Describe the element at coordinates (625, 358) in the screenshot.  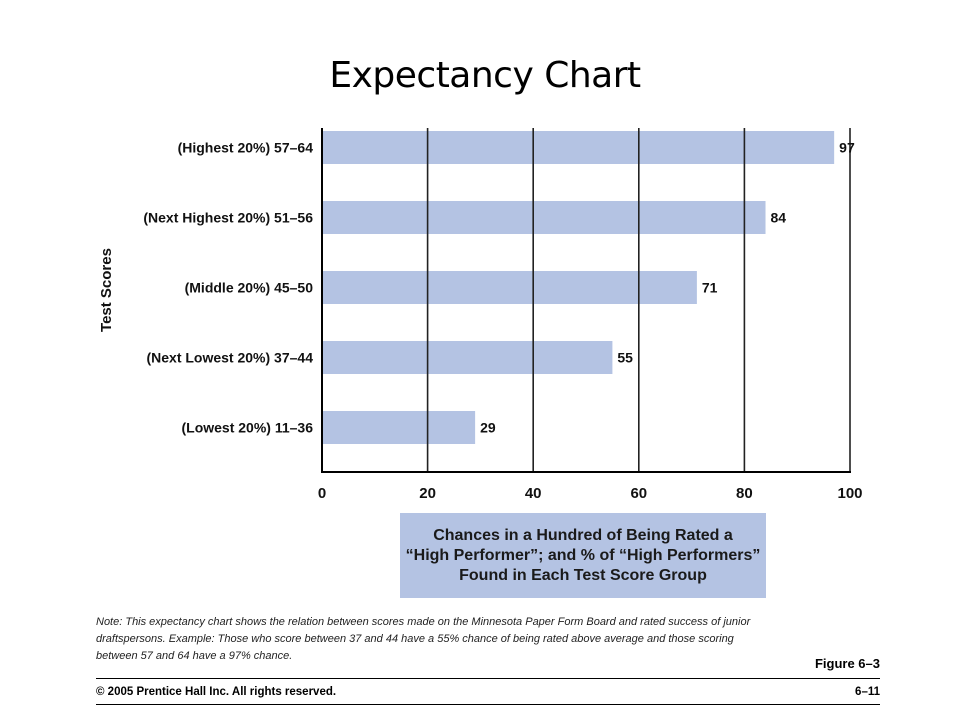
I see `data-label: 55` at that location.